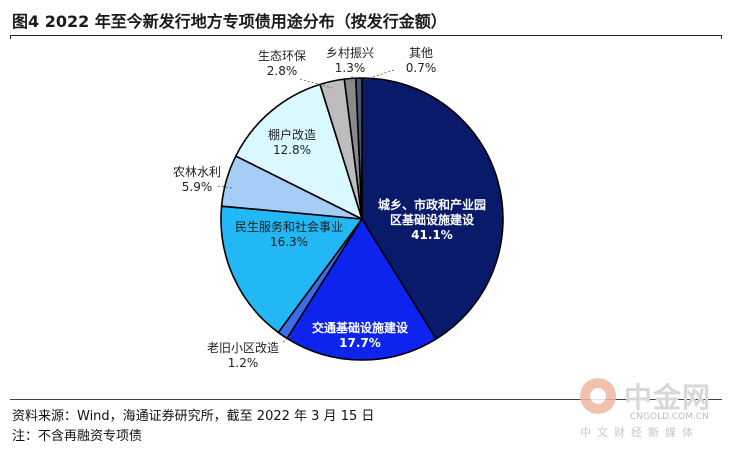  What do you see at coordinates (193, 416) in the screenshot?
I see `source-note: 资料来源：Wind，海通证券研究所，截至 2022 年 3 月 15 日` at bounding box center [193, 416].